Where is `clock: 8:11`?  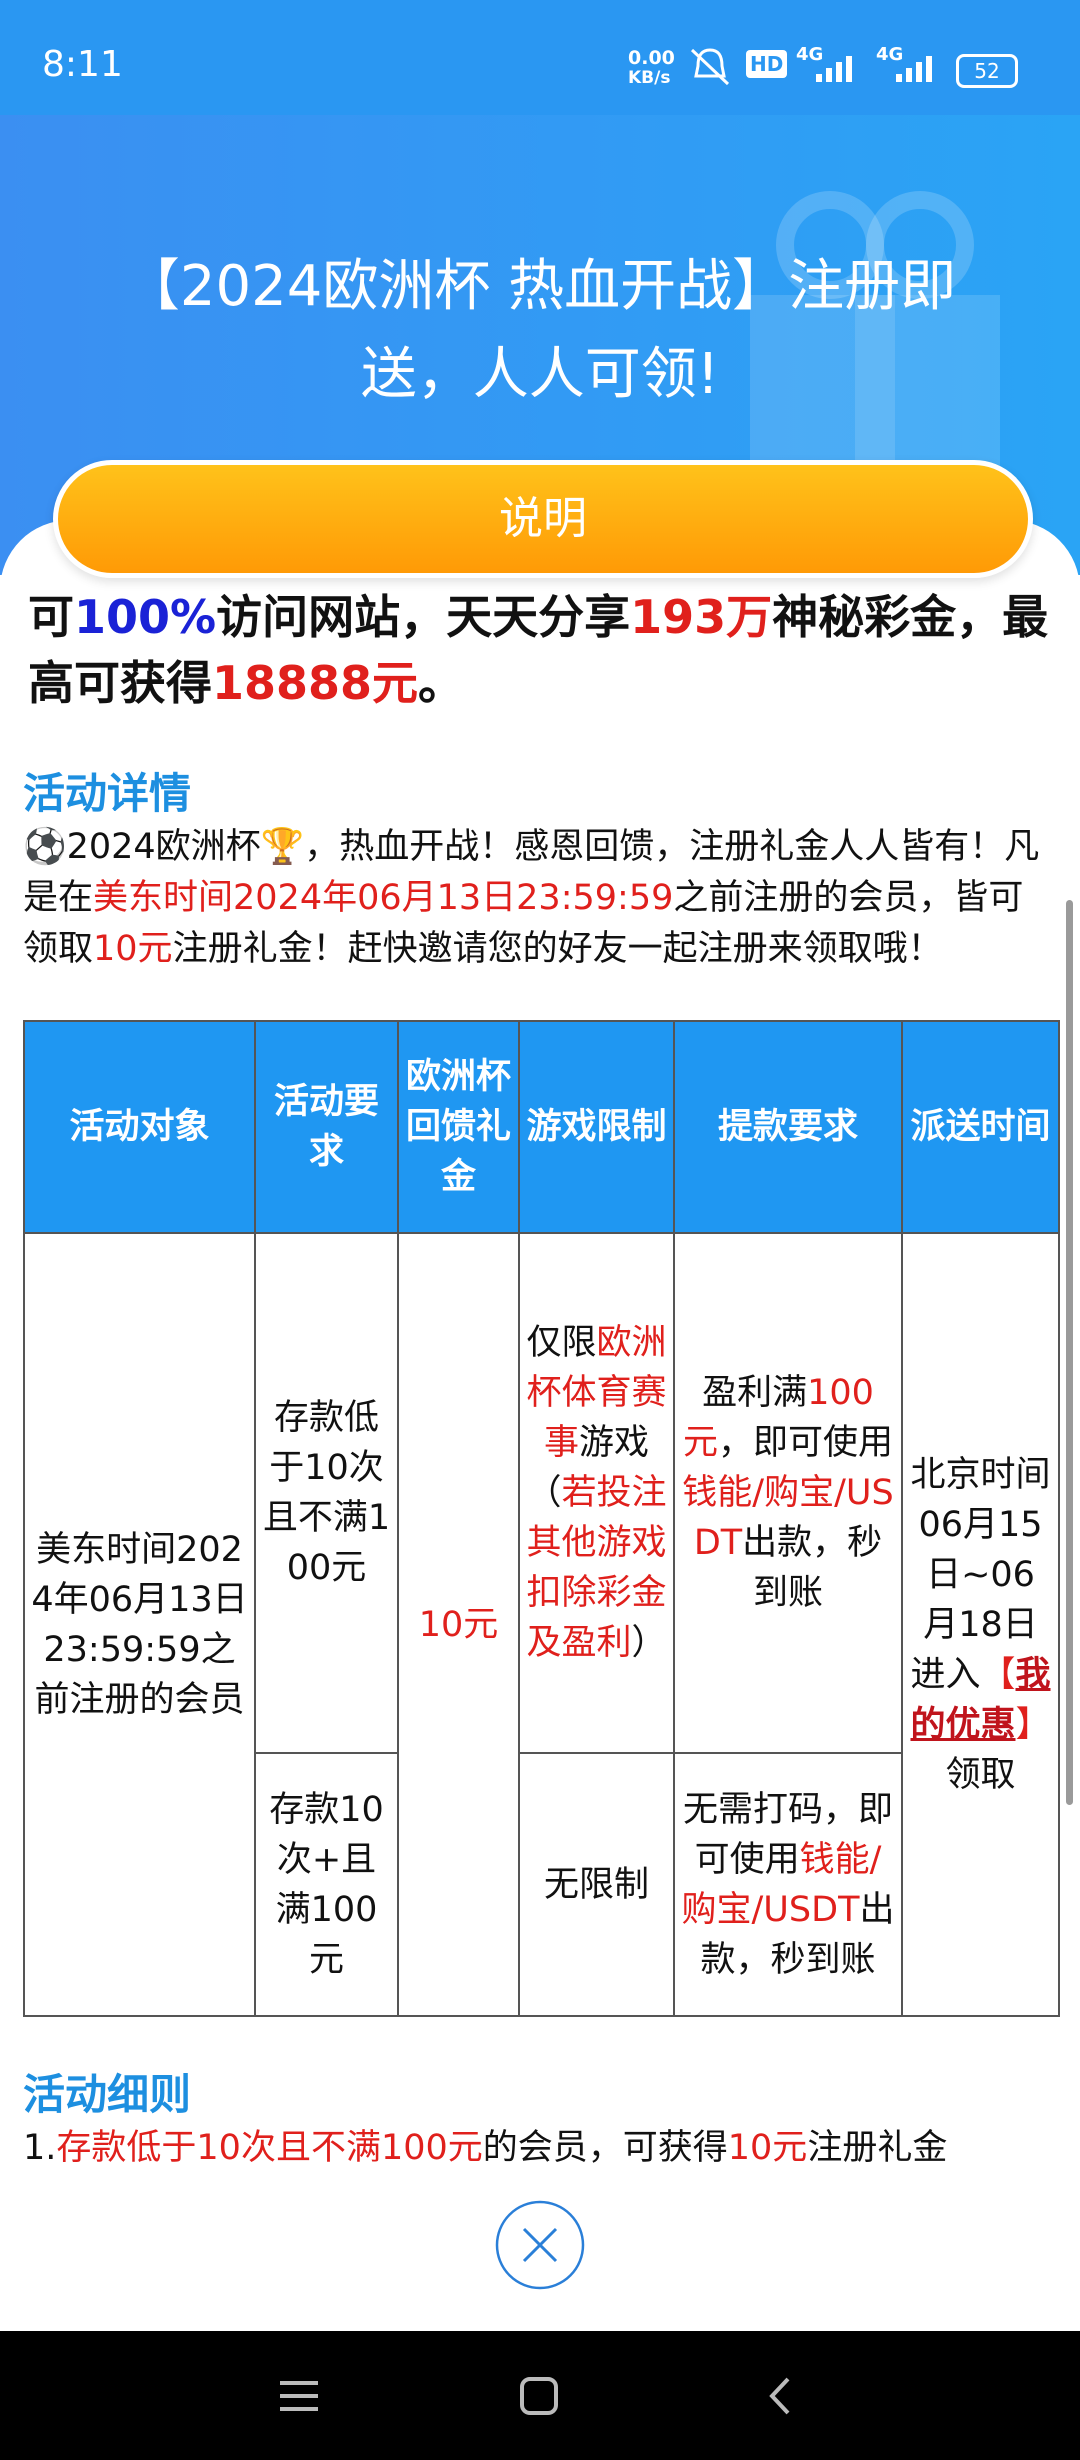
clock: 8:11 is located at coordinates (82, 64).